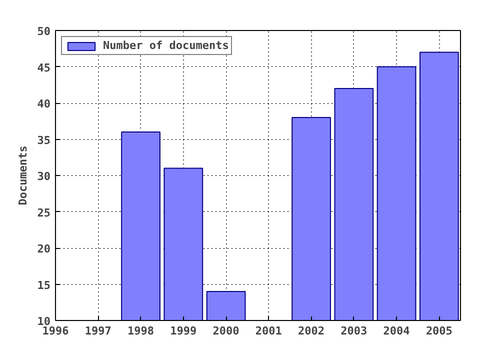  I want to click on y-tick-label: 15, so click(44, 285).